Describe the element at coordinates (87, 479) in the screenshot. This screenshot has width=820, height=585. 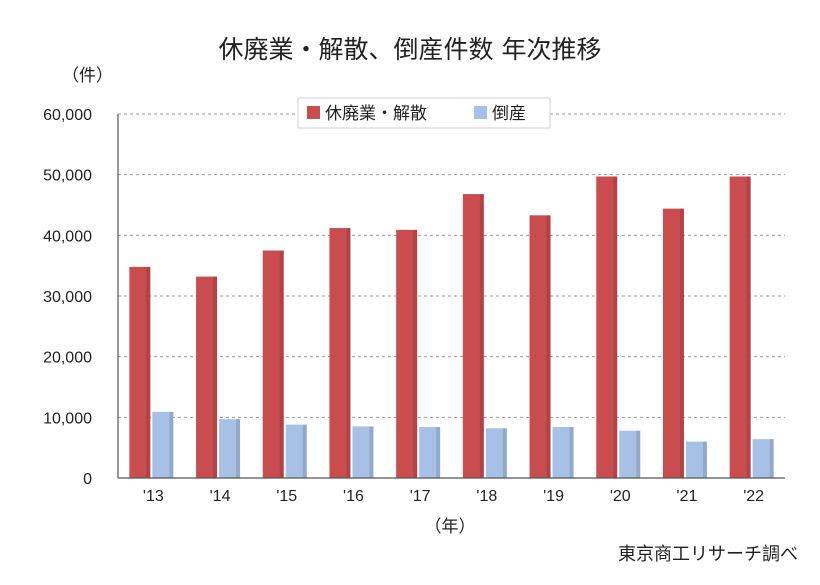
I see `y-tick-label: 0` at that location.